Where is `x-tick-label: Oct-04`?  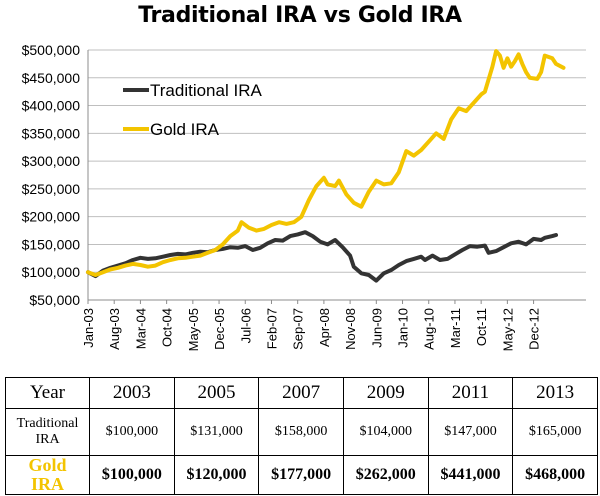 x-tick-label: Oct-04 is located at coordinates (167, 327).